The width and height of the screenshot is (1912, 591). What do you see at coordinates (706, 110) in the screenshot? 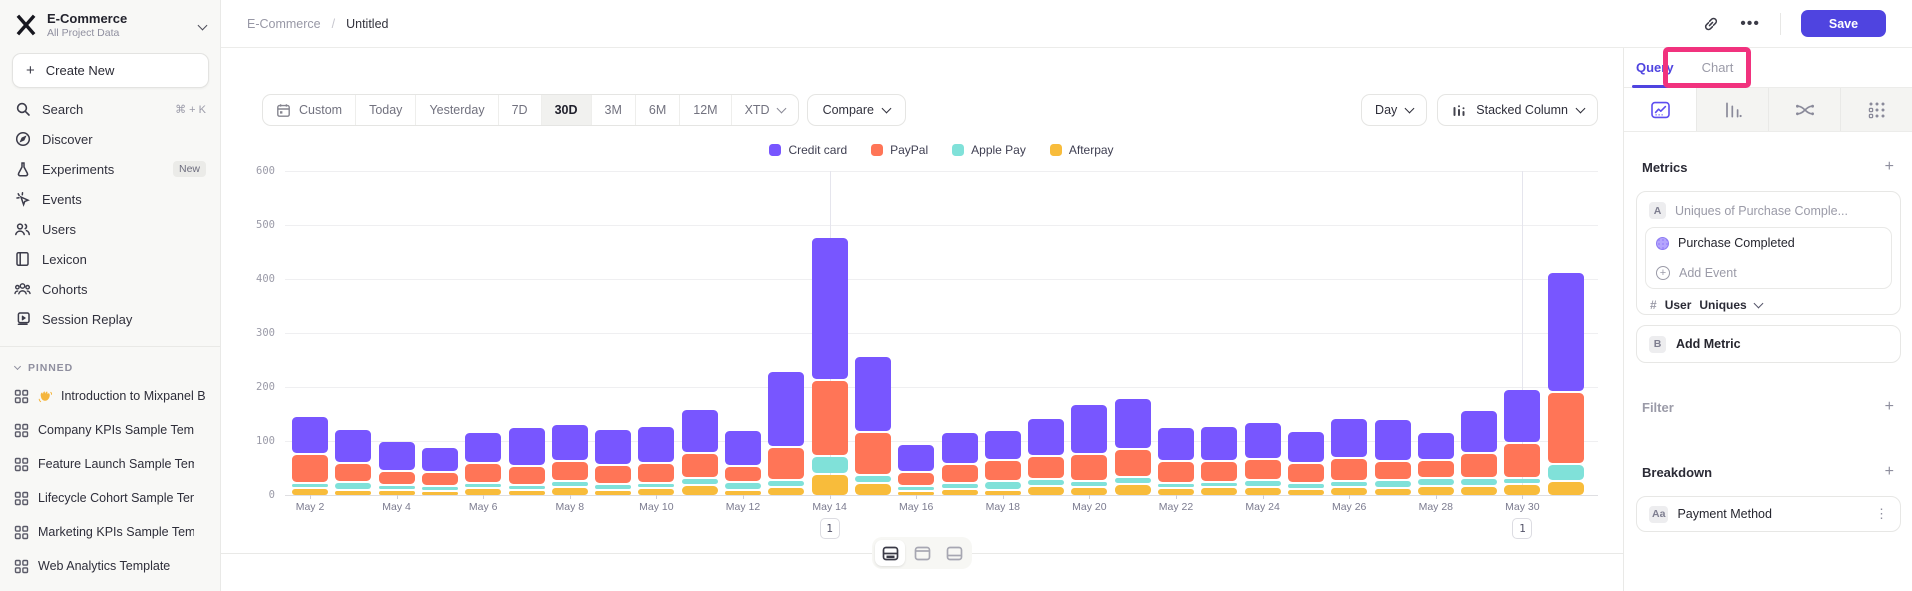
I see `range-12m: 12M` at bounding box center [706, 110].